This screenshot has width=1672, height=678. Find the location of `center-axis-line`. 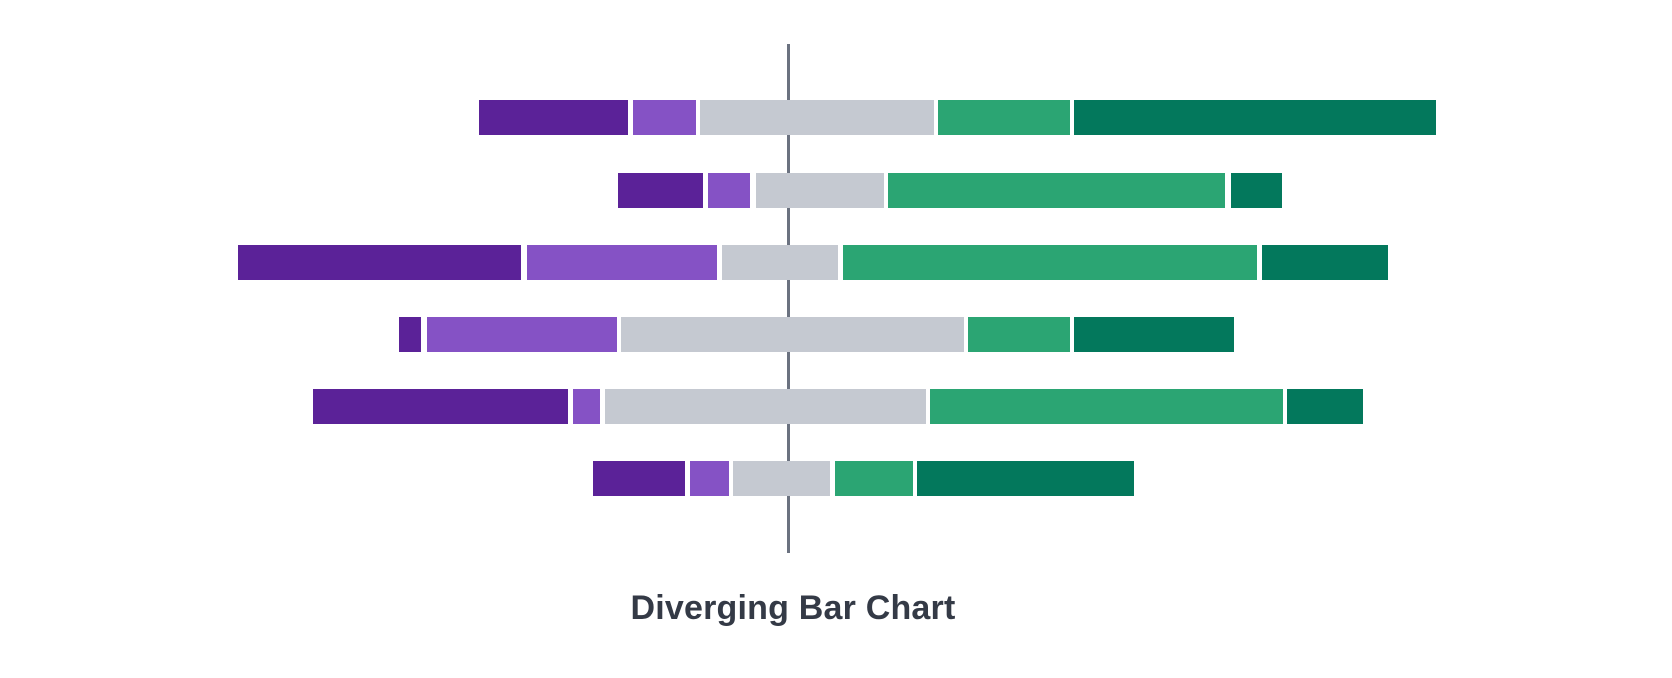

center-axis-line is located at coordinates (788, 298).